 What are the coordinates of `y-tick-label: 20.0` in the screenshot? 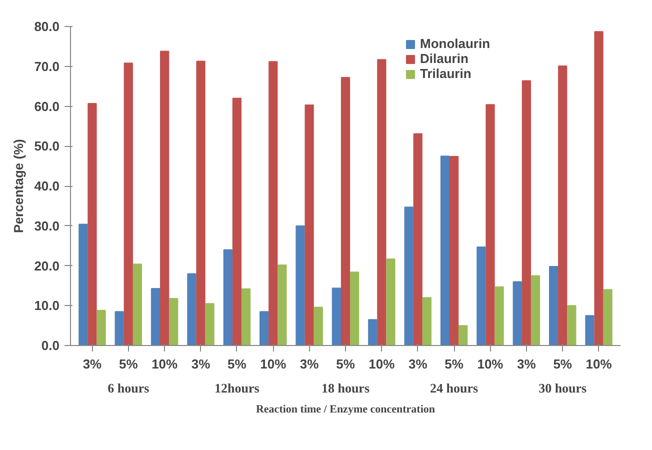 It's located at (47, 266).